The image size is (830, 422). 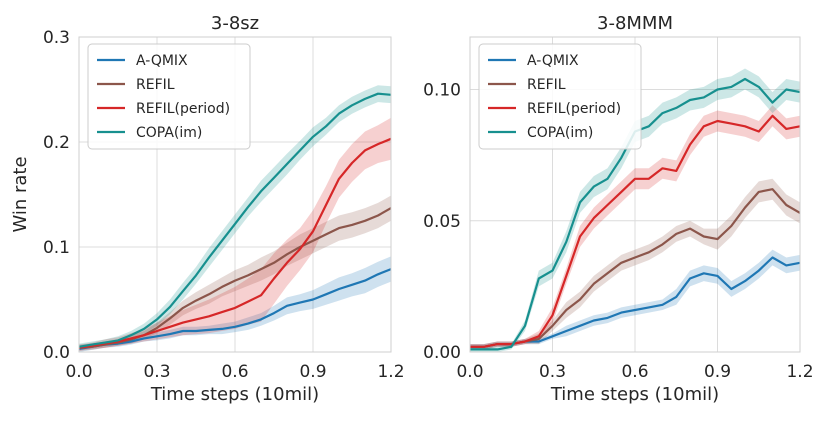 What do you see at coordinates (442, 353) in the screenshot?
I see `y-tick-label: 0.00` at bounding box center [442, 353].